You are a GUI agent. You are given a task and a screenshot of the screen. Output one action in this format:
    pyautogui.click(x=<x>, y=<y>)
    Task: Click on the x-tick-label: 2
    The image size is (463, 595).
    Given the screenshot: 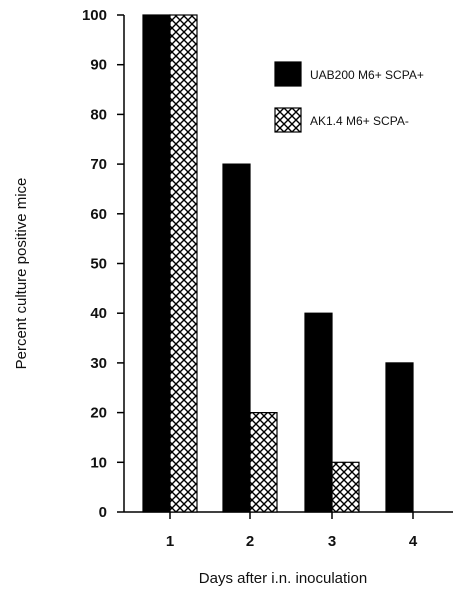 What is the action you would take?
    pyautogui.click(x=250, y=541)
    